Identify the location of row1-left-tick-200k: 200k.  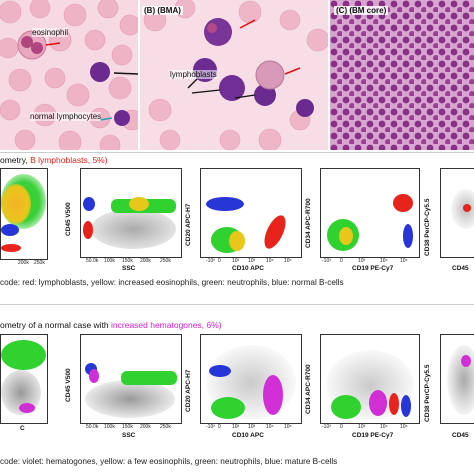
(23, 263).